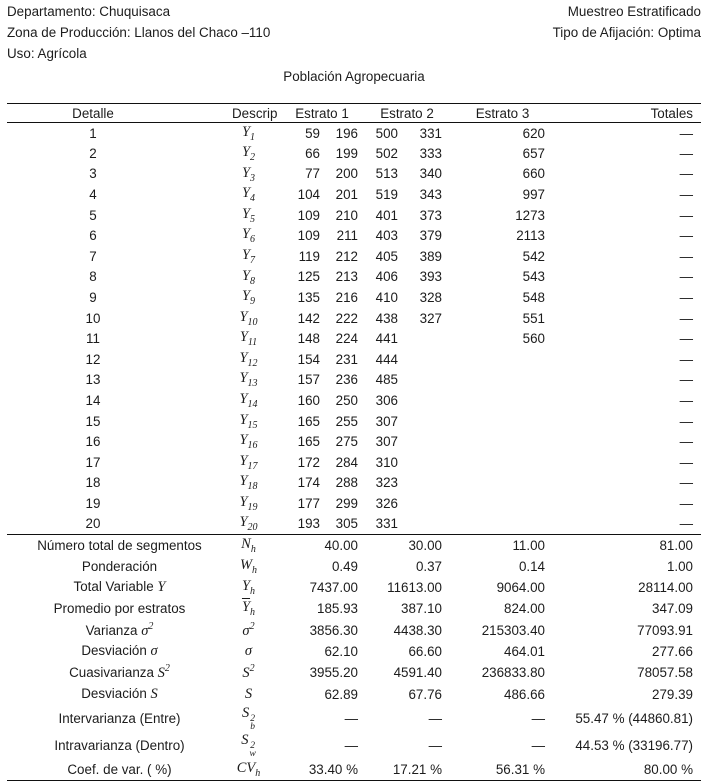 The image size is (708, 782). What do you see at coordinates (93, 153) in the screenshot?
I see `cell-detalle: 2` at bounding box center [93, 153].